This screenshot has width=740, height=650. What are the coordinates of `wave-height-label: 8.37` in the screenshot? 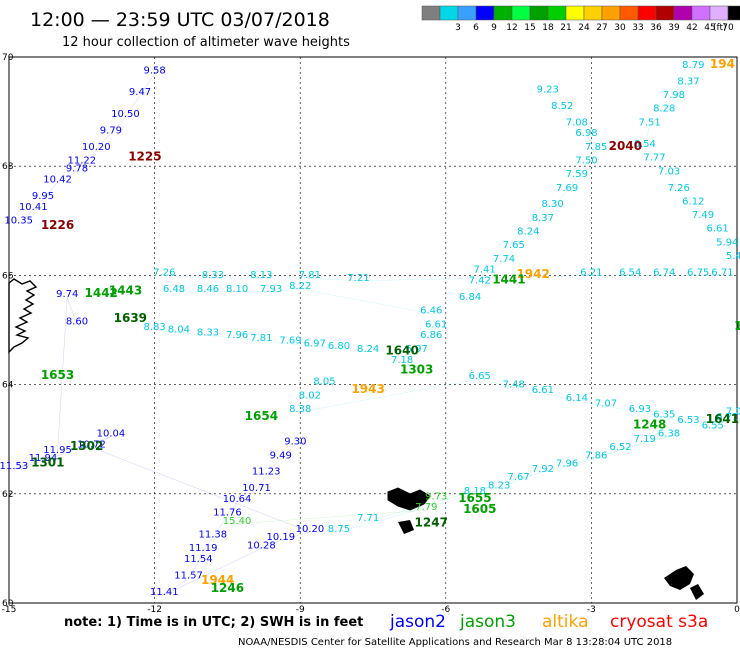 It's located at (543, 218).